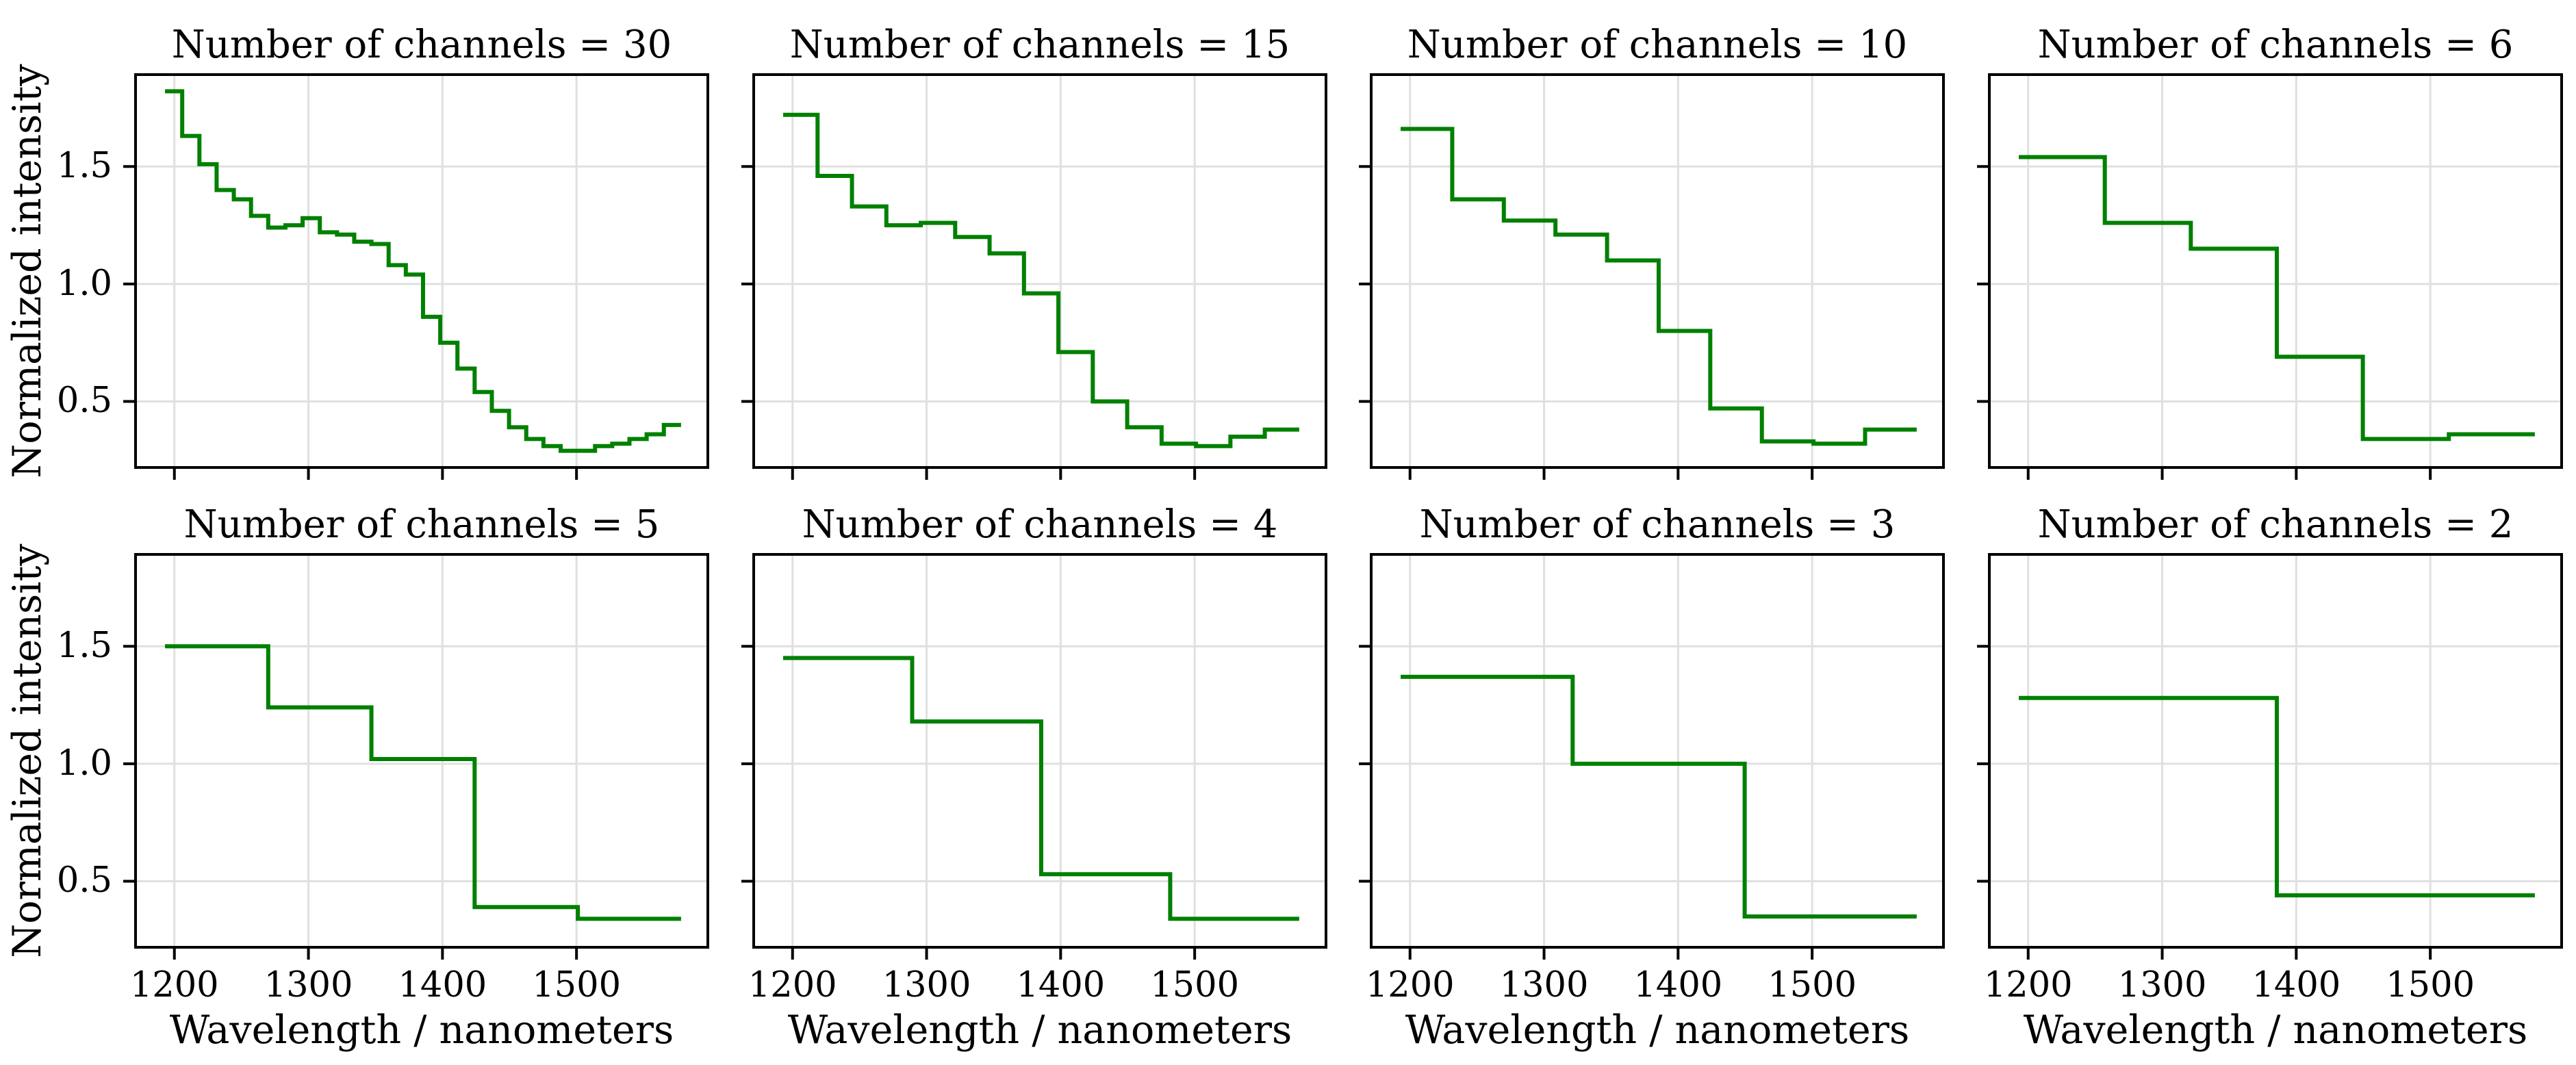 The width and height of the screenshot is (2576, 1065). I want to click on subplot-channels-10: Number of channels = 10, so click(1652, 252).